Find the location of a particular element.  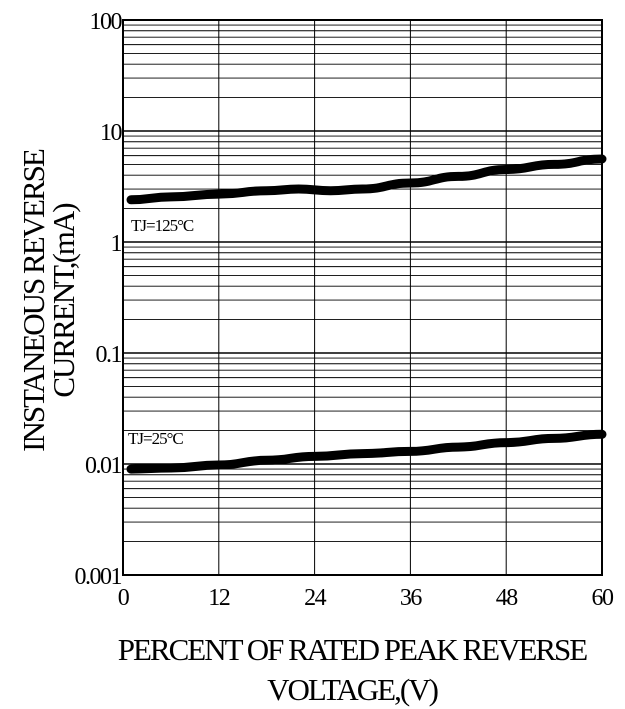

x-tick-label: 24 is located at coordinates (315, 598).